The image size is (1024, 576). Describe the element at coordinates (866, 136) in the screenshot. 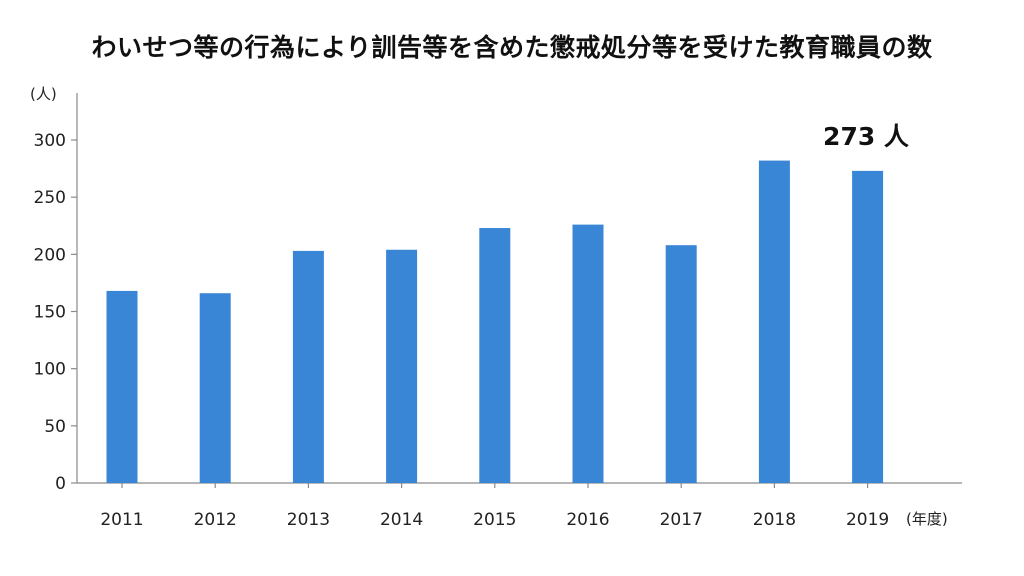

I see `value-annotation: 273 人` at that location.